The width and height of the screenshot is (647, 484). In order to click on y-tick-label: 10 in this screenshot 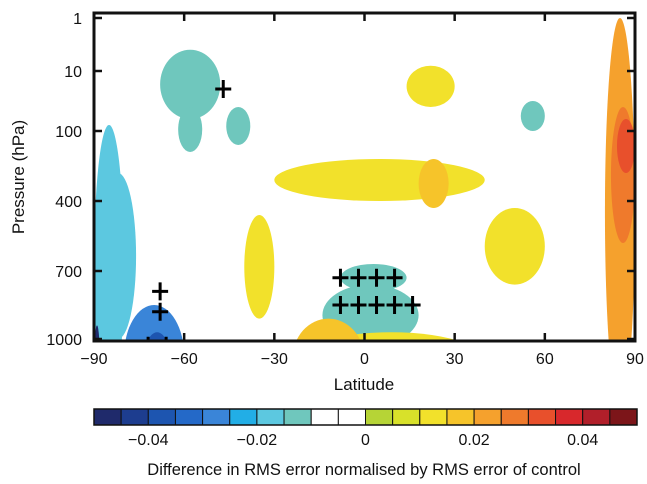, I will do `click(73, 72)`.